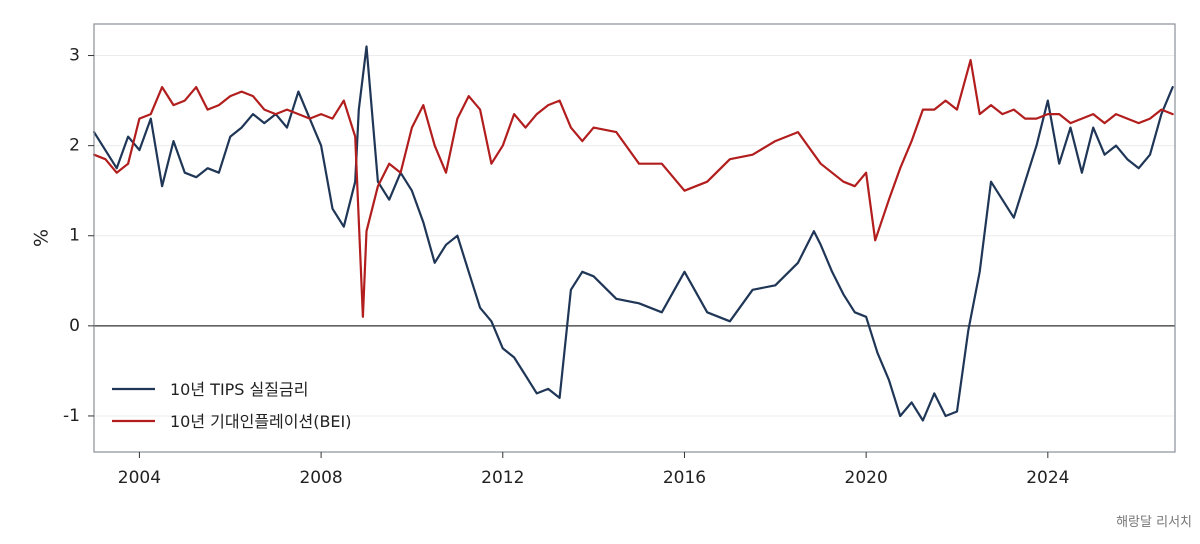  Describe the element at coordinates (1154, 522) in the screenshot. I see `source-label: 해랑달 리서치` at that location.